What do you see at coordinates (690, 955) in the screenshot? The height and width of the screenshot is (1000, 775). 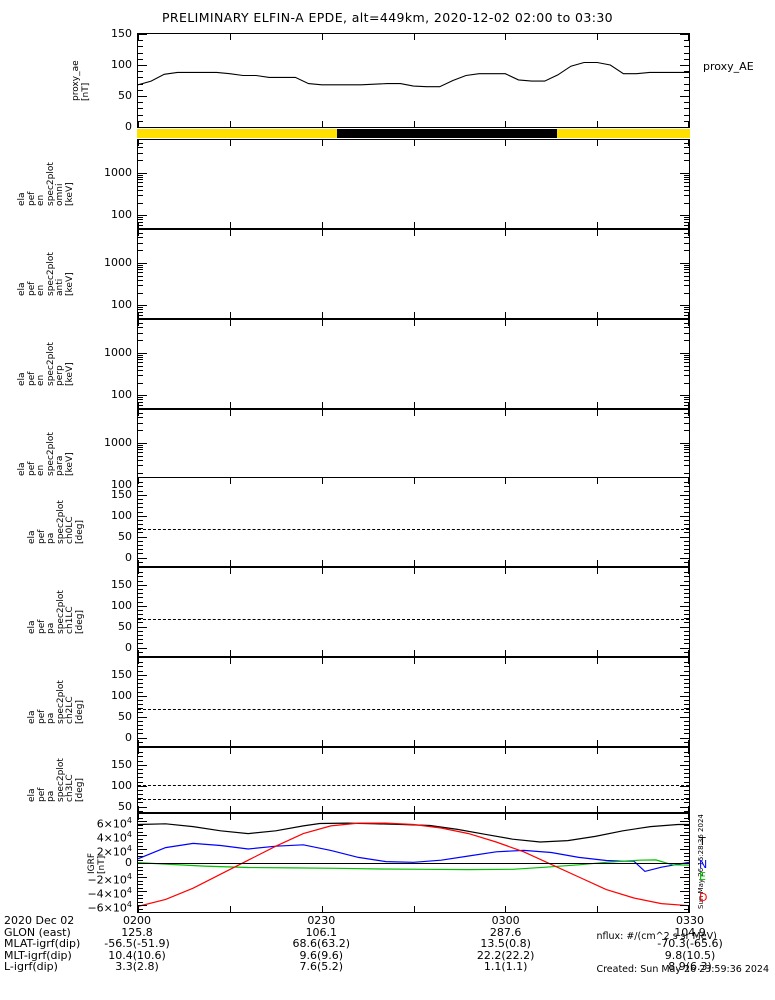 I see `x-axis-tick-value: 9.8(10.5)` at bounding box center [690, 955].